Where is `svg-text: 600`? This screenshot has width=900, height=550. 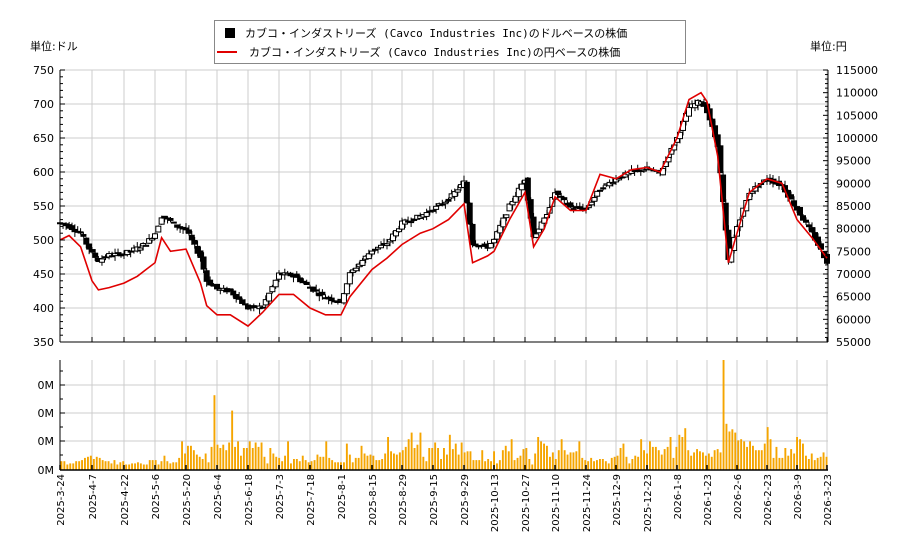 svg-text: 600 is located at coordinates (43, 172).